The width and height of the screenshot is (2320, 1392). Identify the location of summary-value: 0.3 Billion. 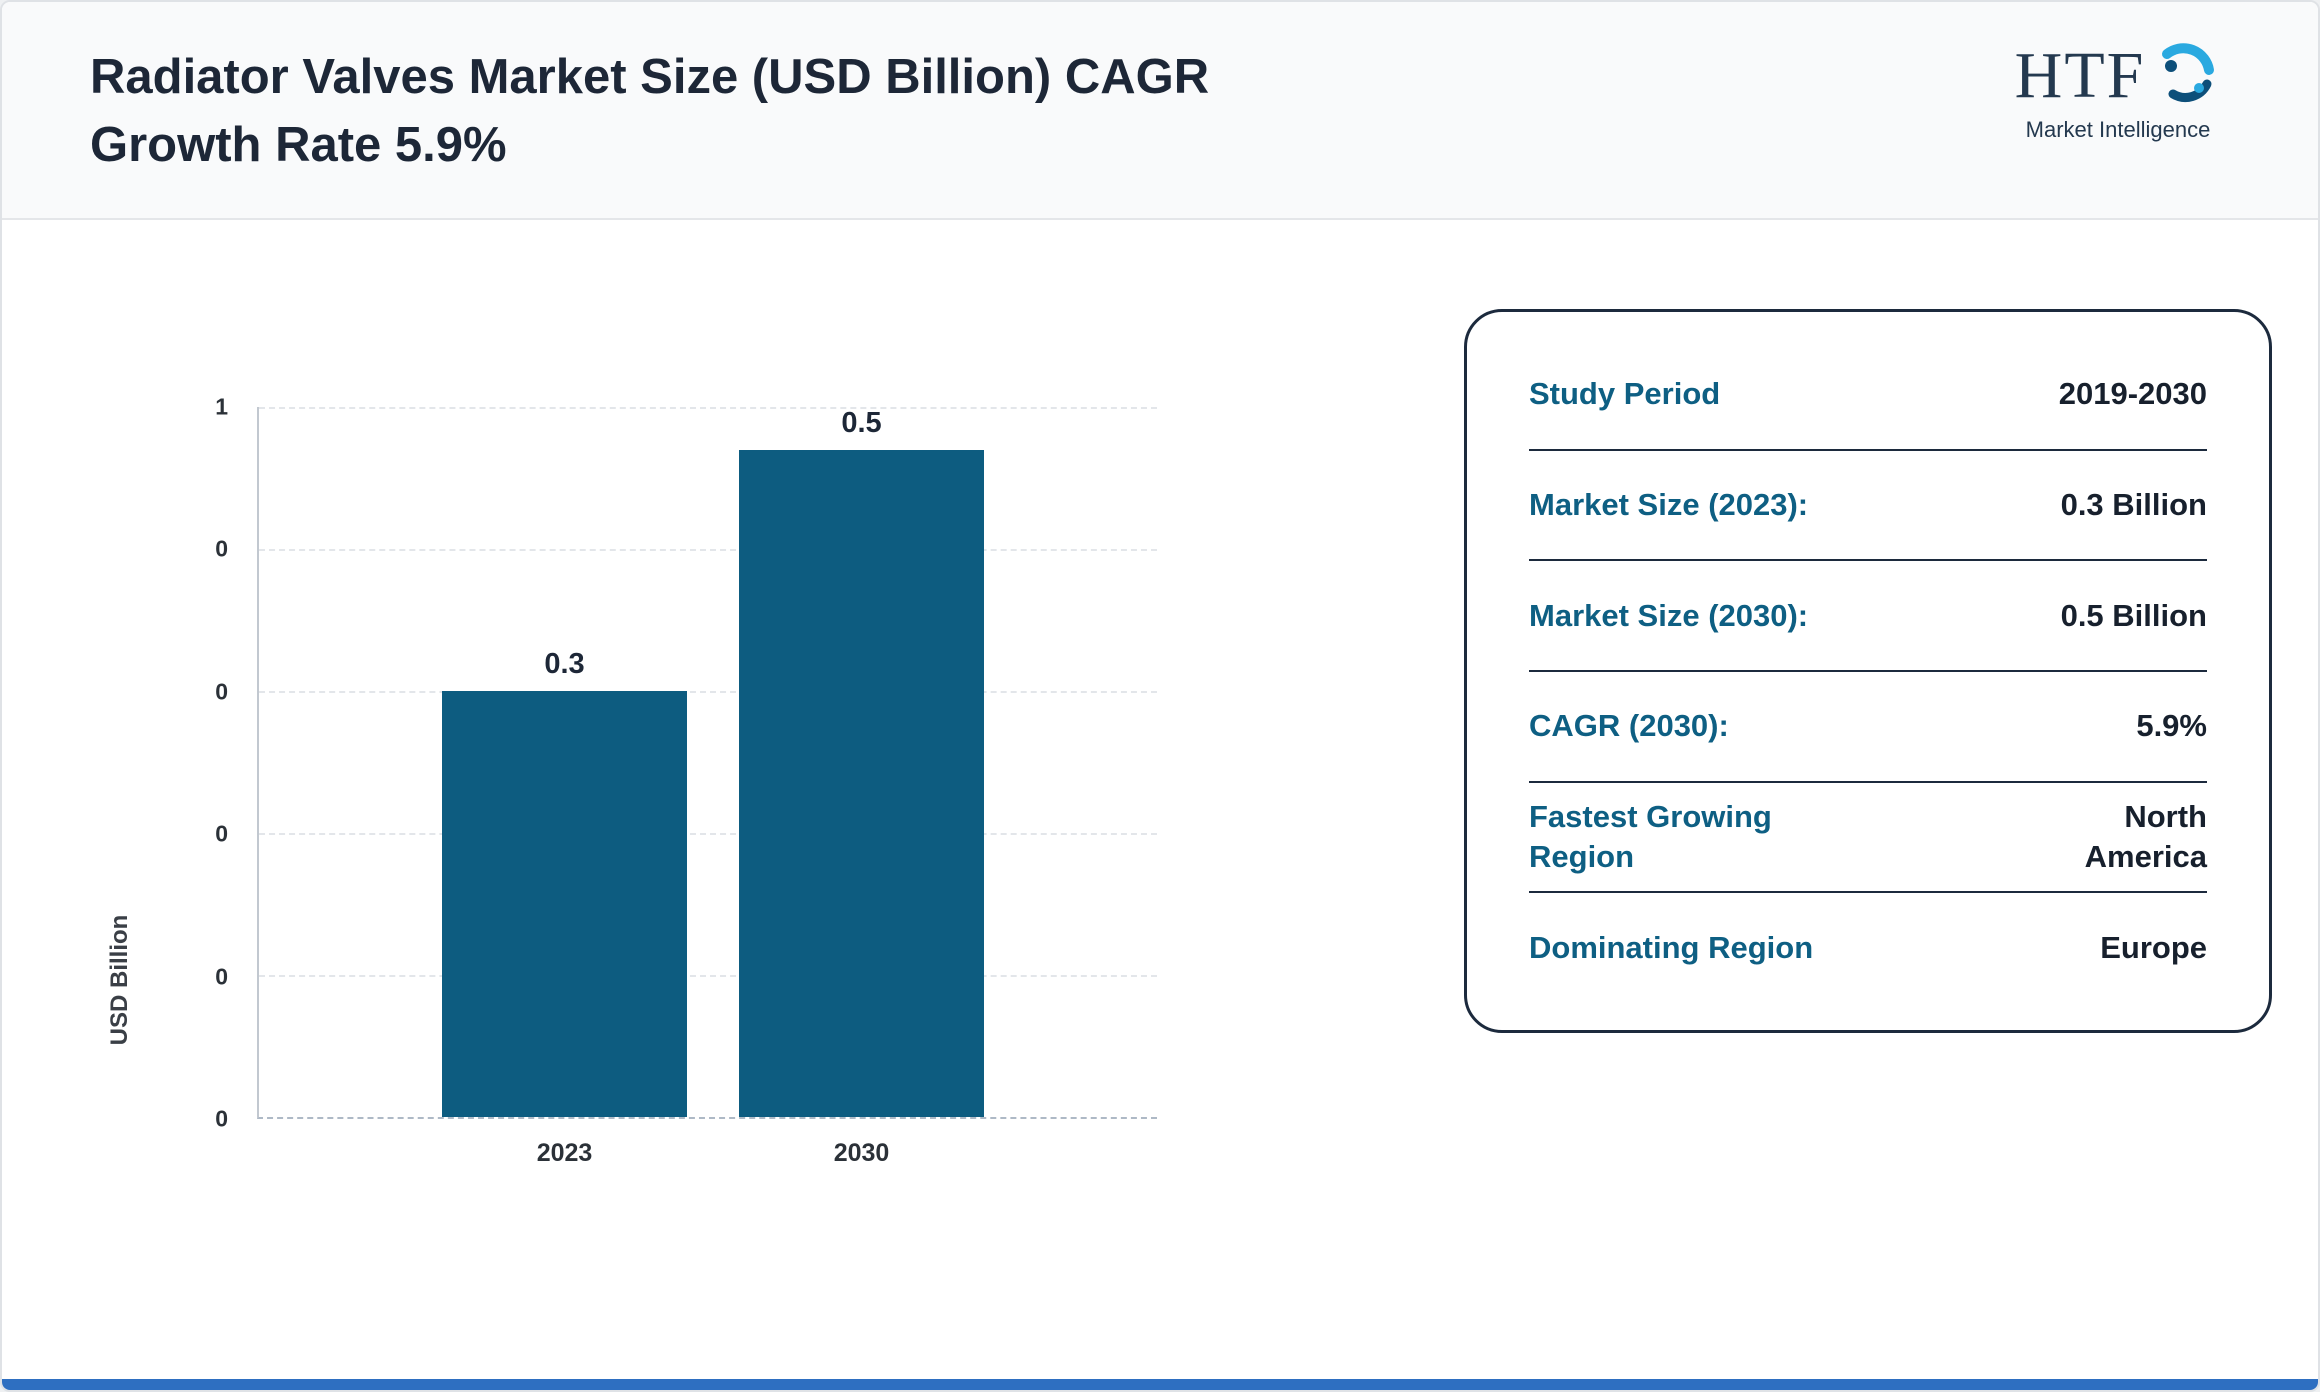
(2133, 504).